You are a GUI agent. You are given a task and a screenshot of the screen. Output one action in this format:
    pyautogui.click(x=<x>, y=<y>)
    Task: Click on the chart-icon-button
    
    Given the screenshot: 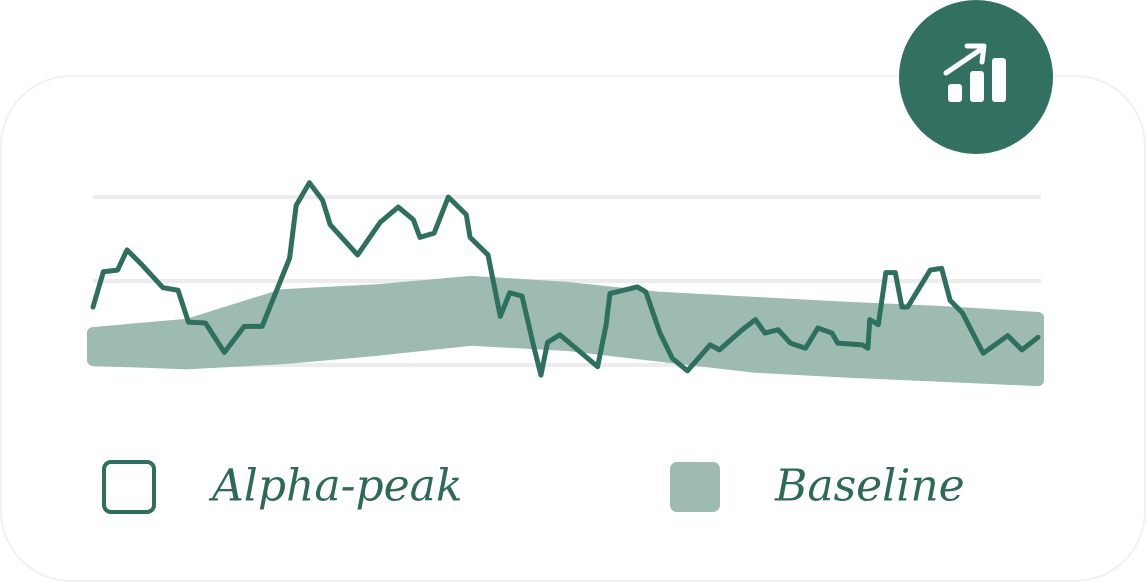 What is the action you would take?
    pyautogui.click(x=976, y=77)
    